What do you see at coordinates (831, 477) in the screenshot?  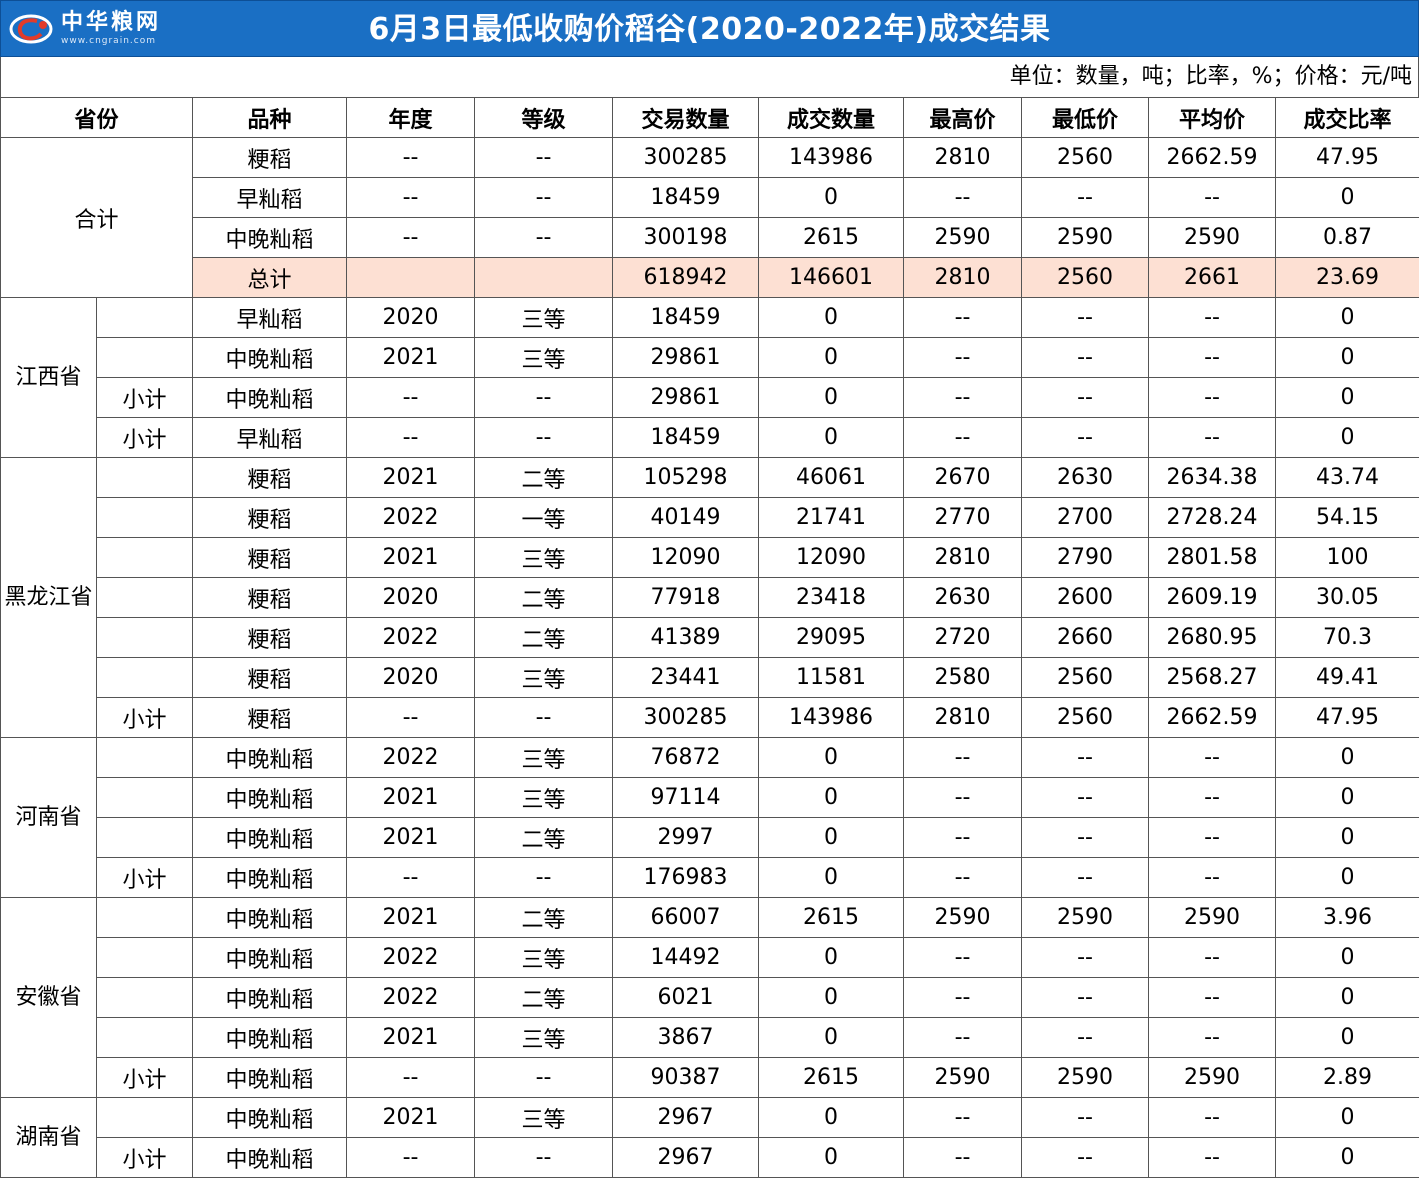 I see `deal-qty-cell: 46061` at bounding box center [831, 477].